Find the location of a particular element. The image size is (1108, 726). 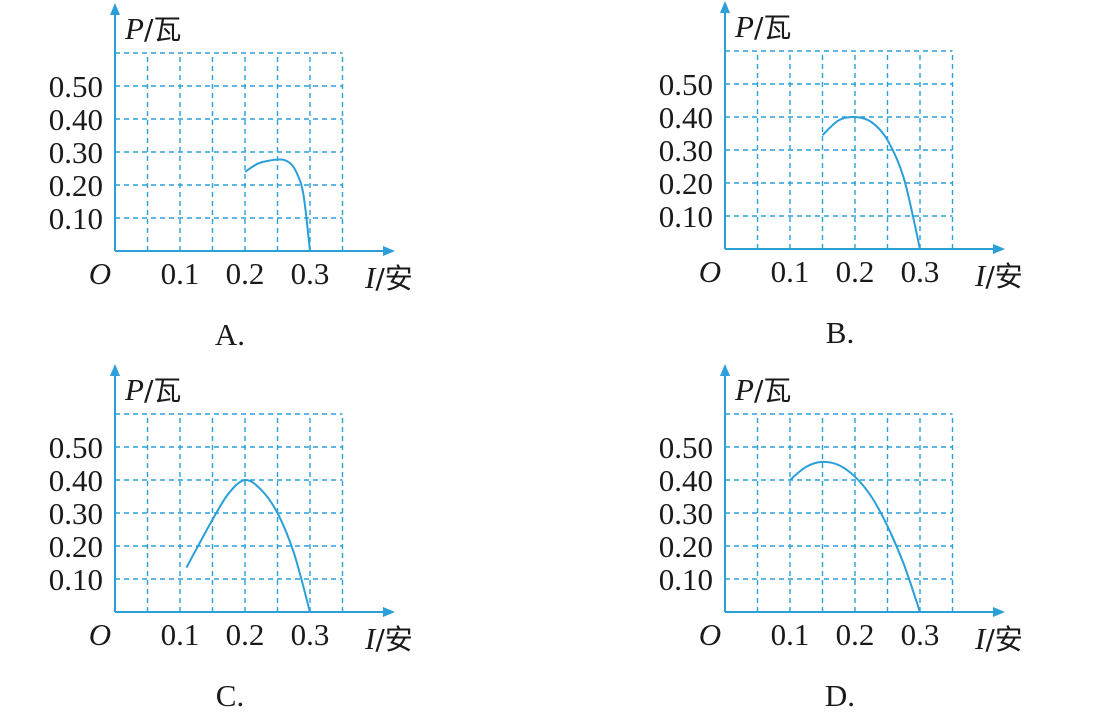

panel-caption: A. is located at coordinates (230, 334).